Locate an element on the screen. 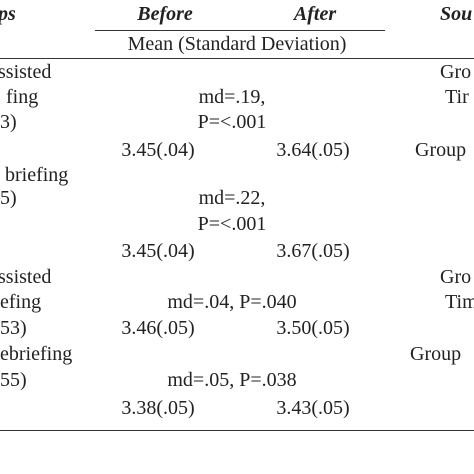  after-value: 3.43(.05) is located at coordinates (313, 408).